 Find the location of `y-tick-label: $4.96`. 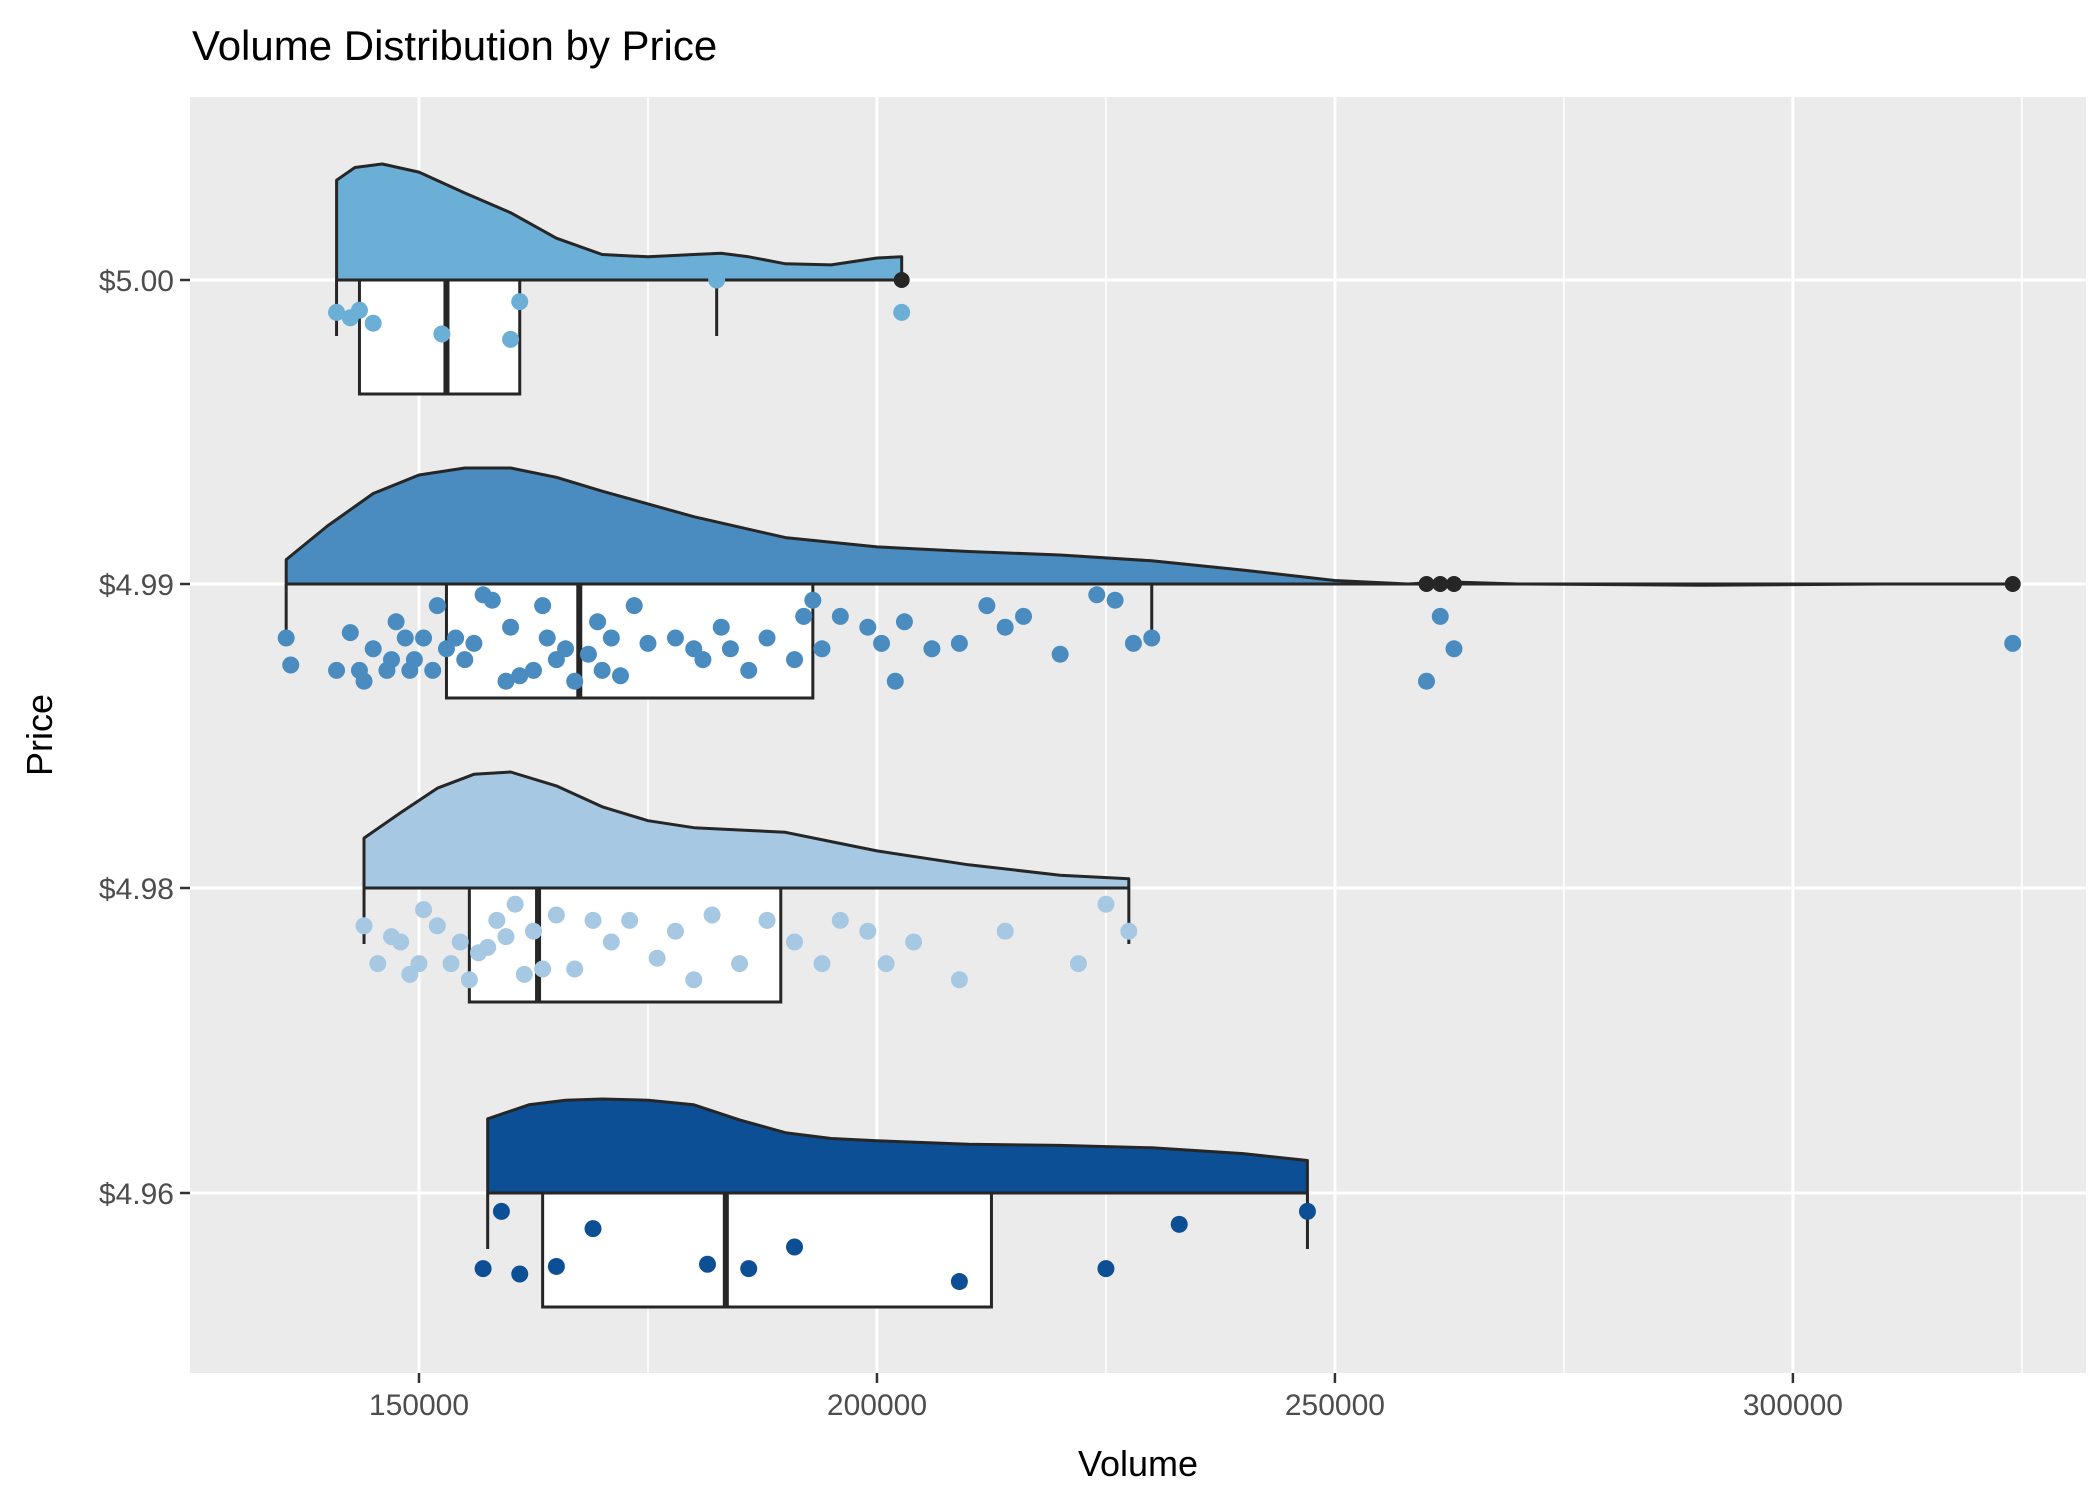

y-tick-label: $4.96 is located at coordinates (136, 1194).